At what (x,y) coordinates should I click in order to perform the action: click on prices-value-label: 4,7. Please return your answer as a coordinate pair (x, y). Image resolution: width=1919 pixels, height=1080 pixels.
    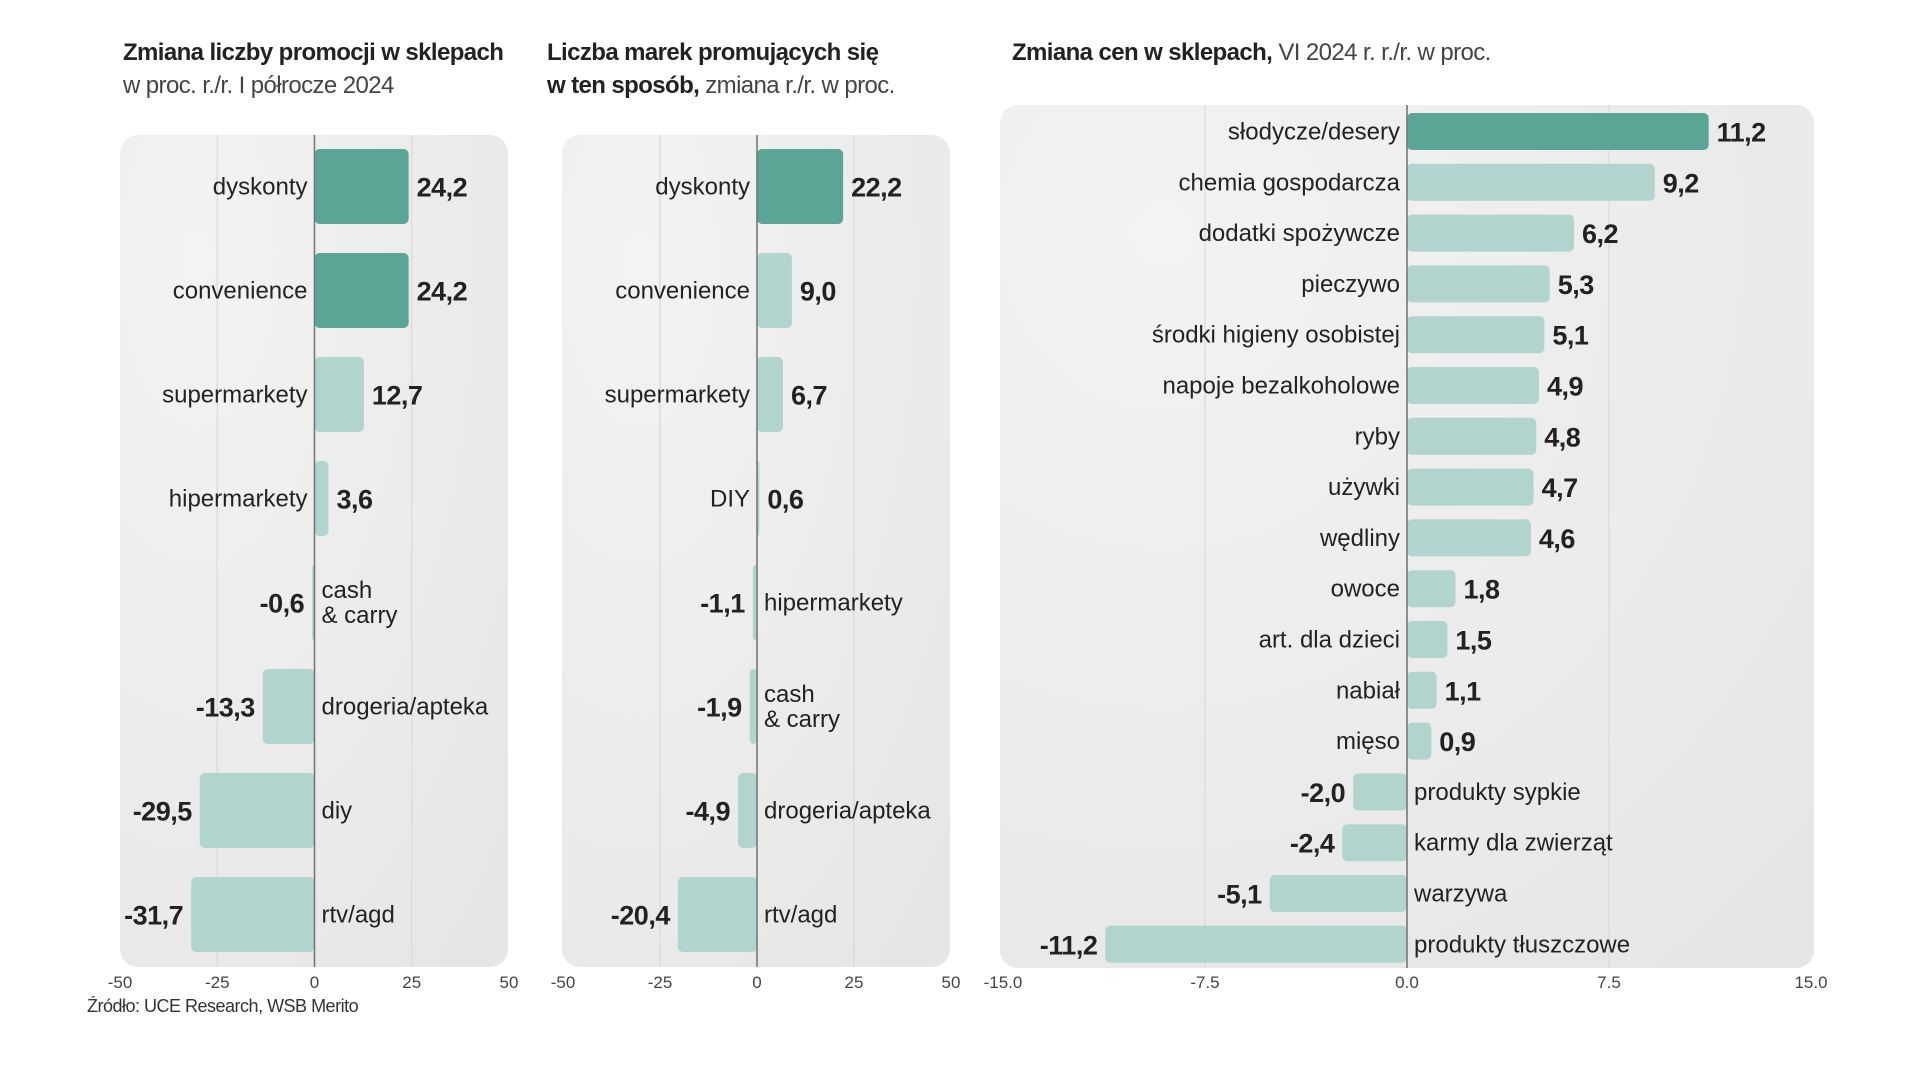
    Looking at the image, I should click on (1560, 488).